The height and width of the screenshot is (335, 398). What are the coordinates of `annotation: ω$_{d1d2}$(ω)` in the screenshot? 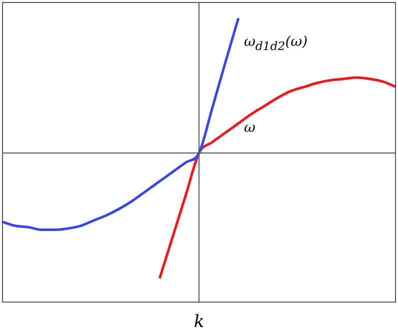 It's located at (276, 43).